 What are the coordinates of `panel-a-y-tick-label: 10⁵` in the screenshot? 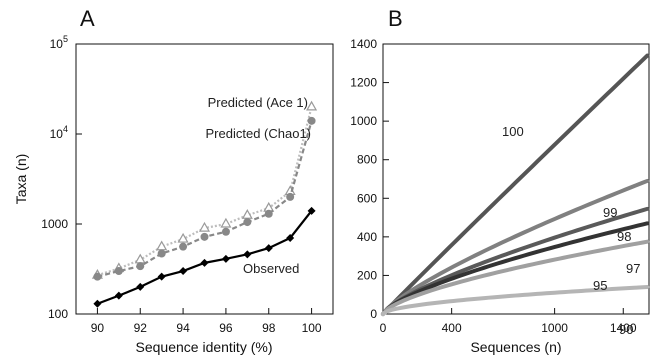 It's located at (59, 42).